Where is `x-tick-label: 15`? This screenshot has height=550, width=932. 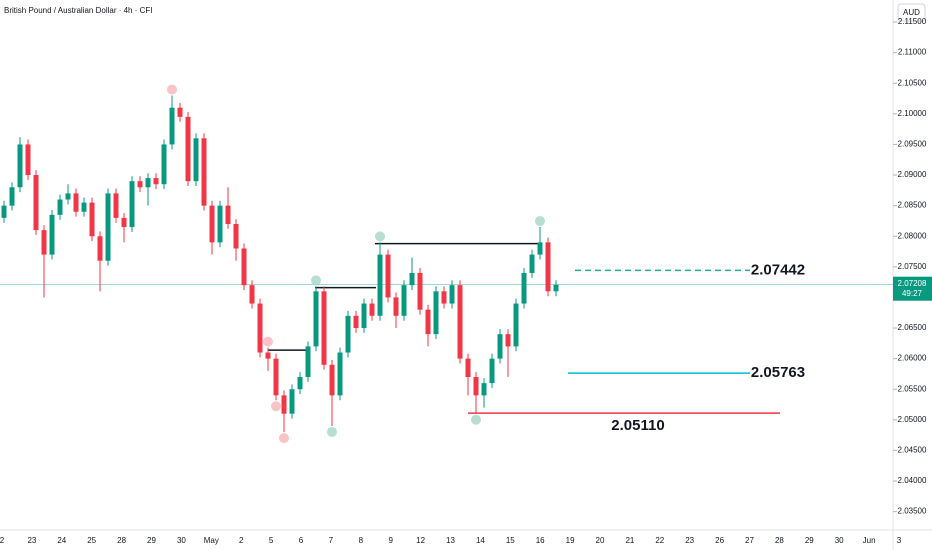 x-tick-label: 15 is located at coordinates (510, 540).